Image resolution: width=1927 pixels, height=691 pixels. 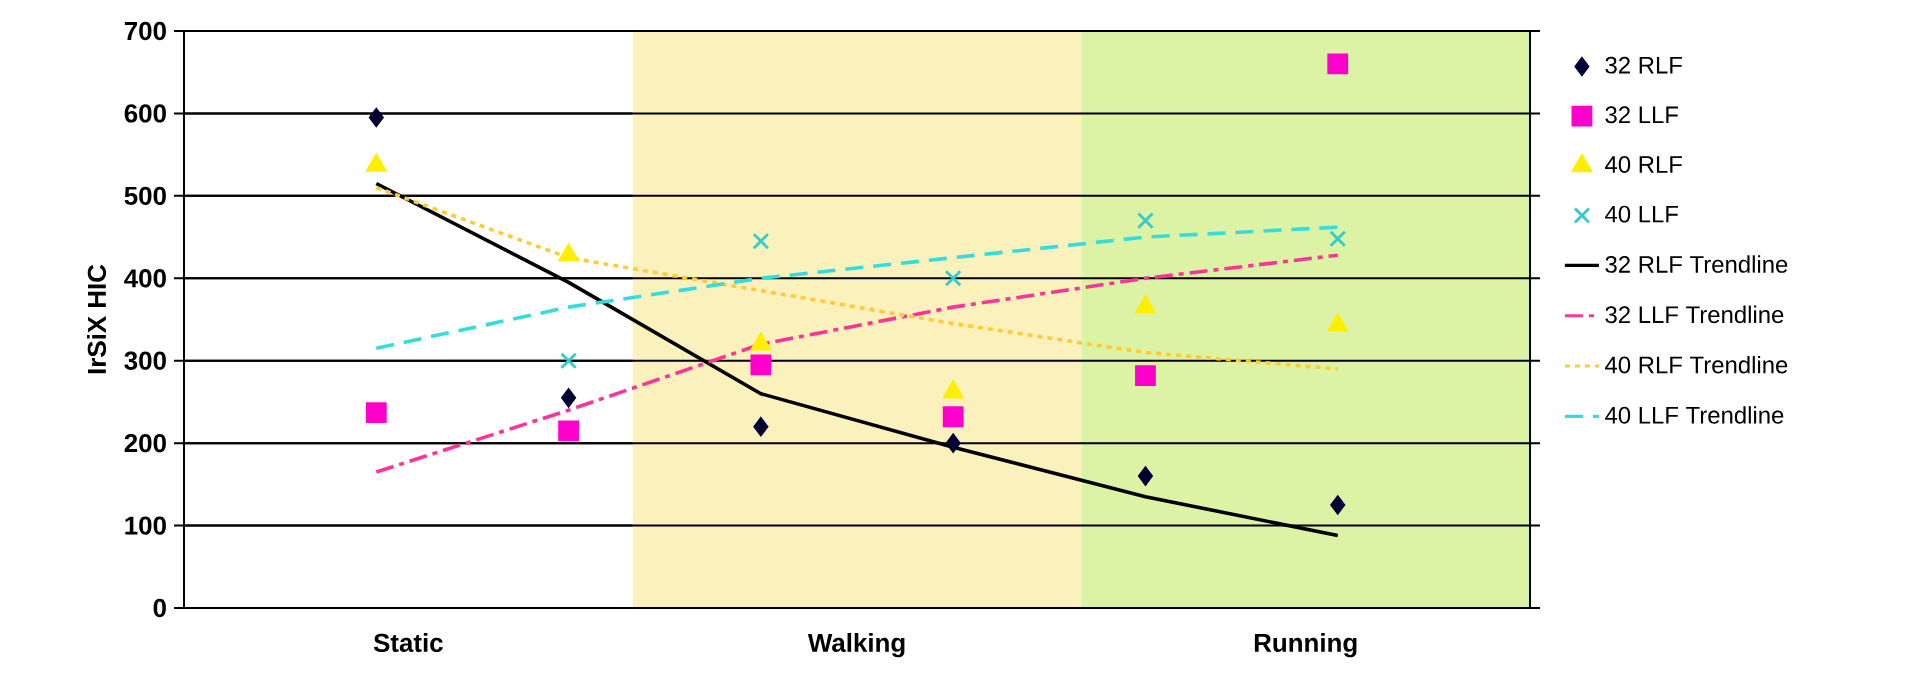 What do you see at coordinates (145, 360) in the screenshot?
I see `y-tick-label: 300` at bounding box center [145, 360].